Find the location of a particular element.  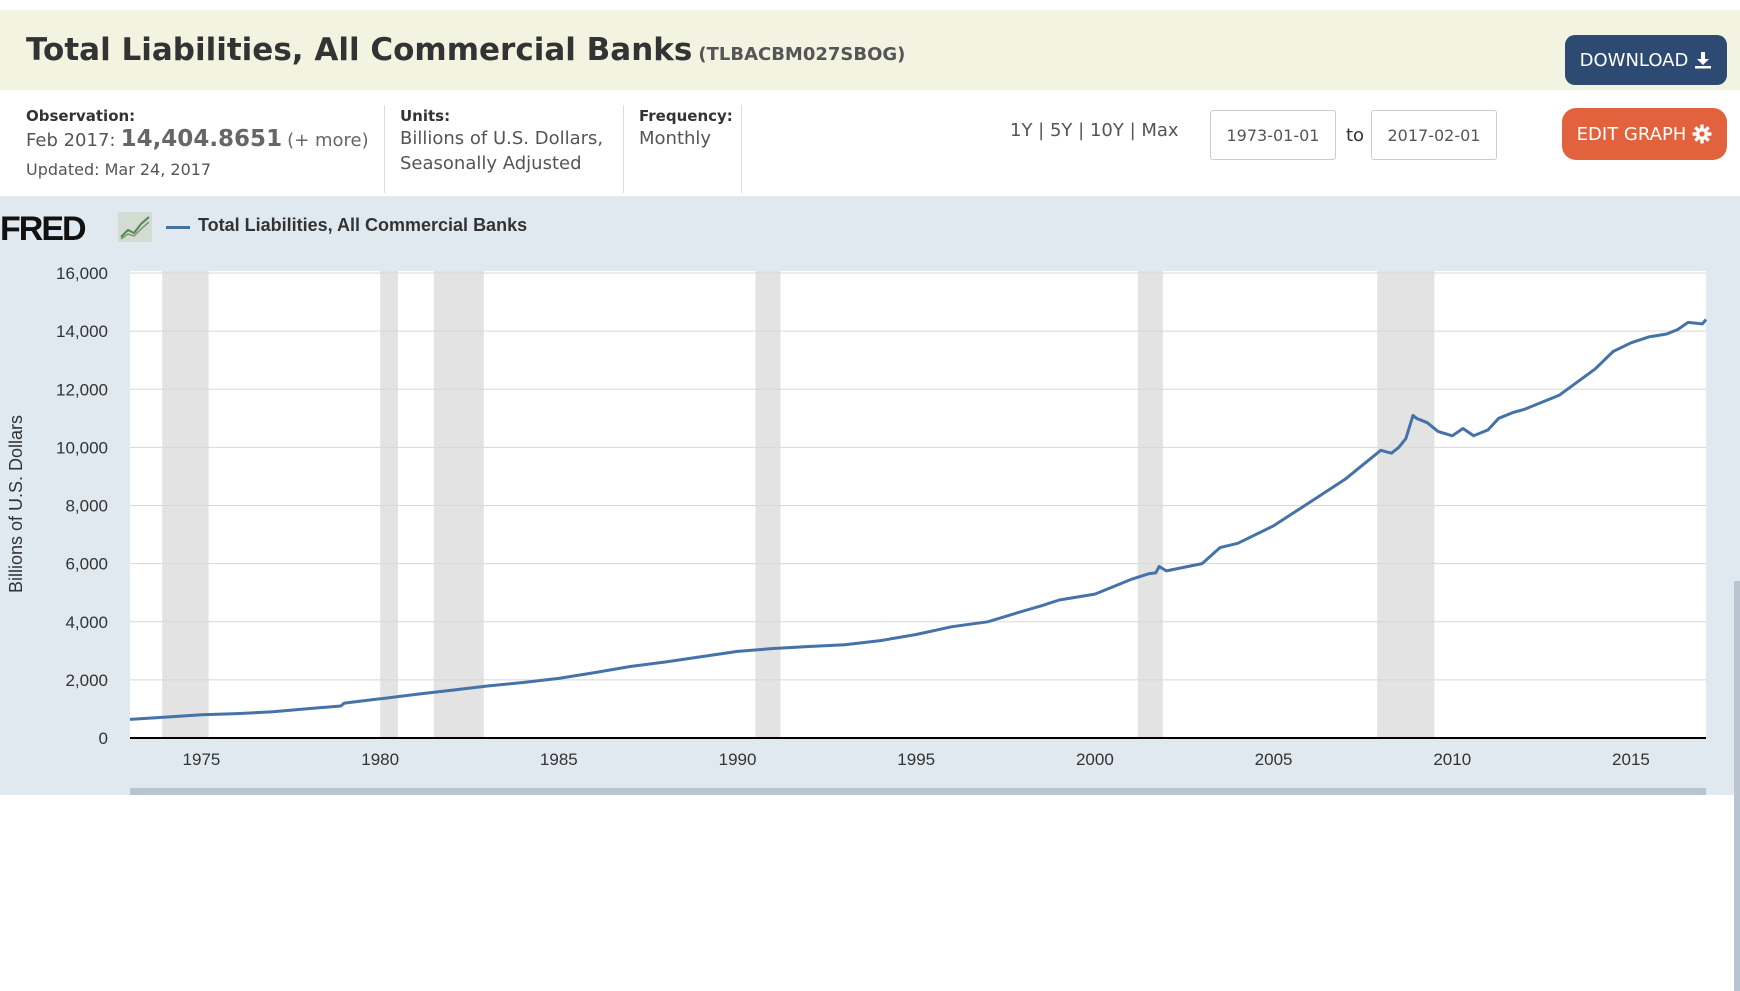

x-tick-label: 1985 is located at coordinates (559, 759).